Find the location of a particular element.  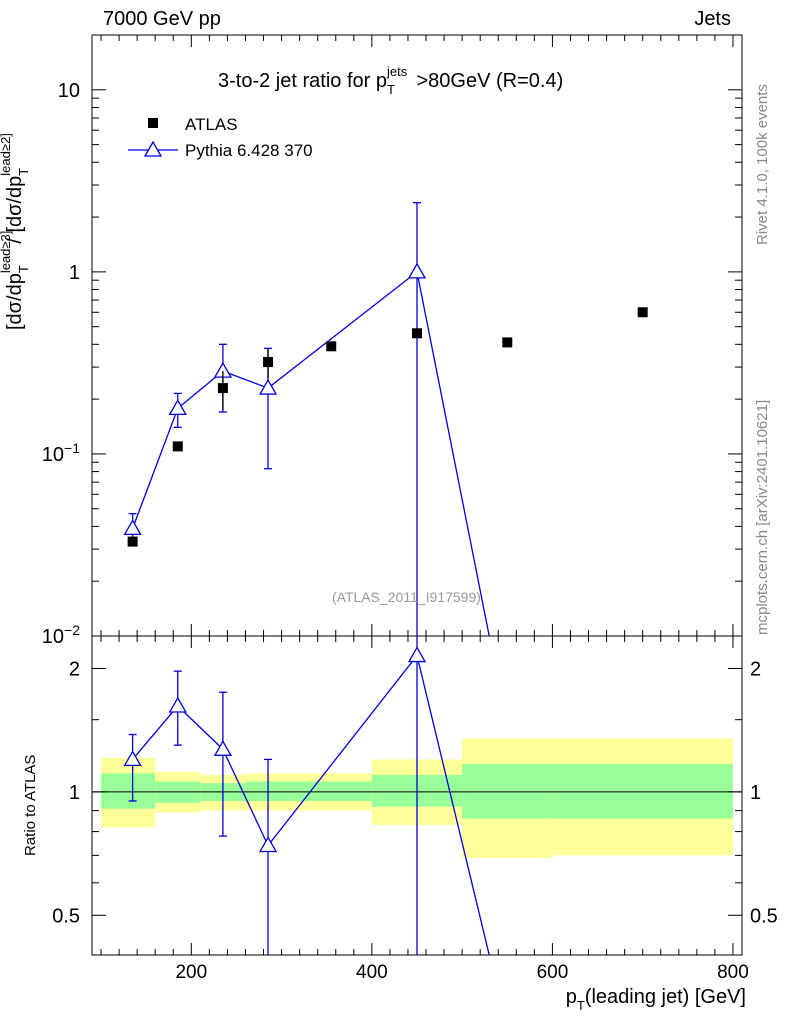

y-tick-label-ratio-right: 0.5 is located at coordinates (764, 916).